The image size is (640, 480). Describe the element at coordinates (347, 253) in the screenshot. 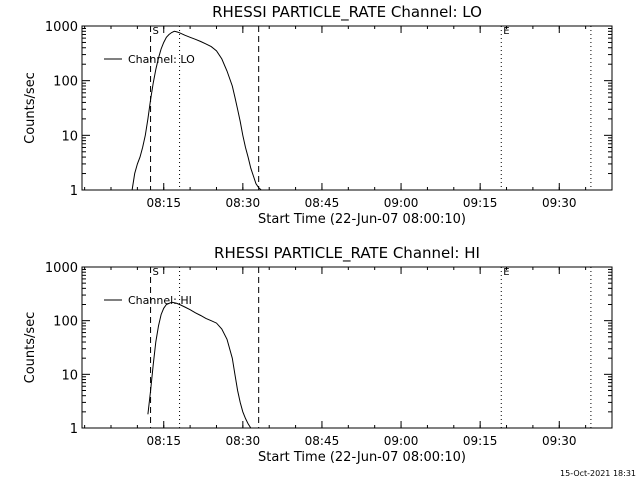

I see `chart-title: RHESSI PARTICLE_RATE Channel: HI` at that location.